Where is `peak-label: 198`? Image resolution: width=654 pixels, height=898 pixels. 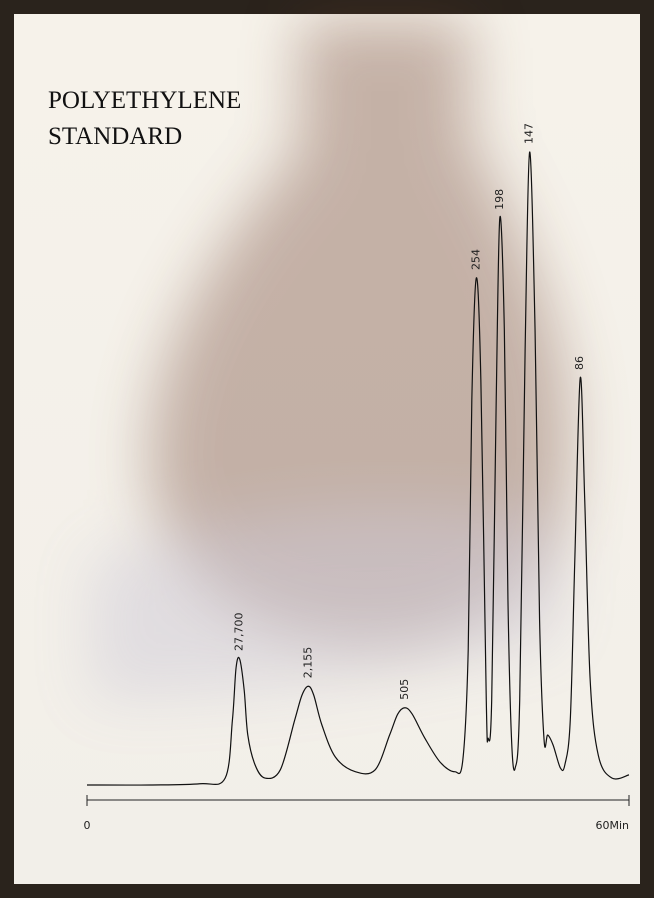 peak-label: 198 is located at coordinates (499, 199).